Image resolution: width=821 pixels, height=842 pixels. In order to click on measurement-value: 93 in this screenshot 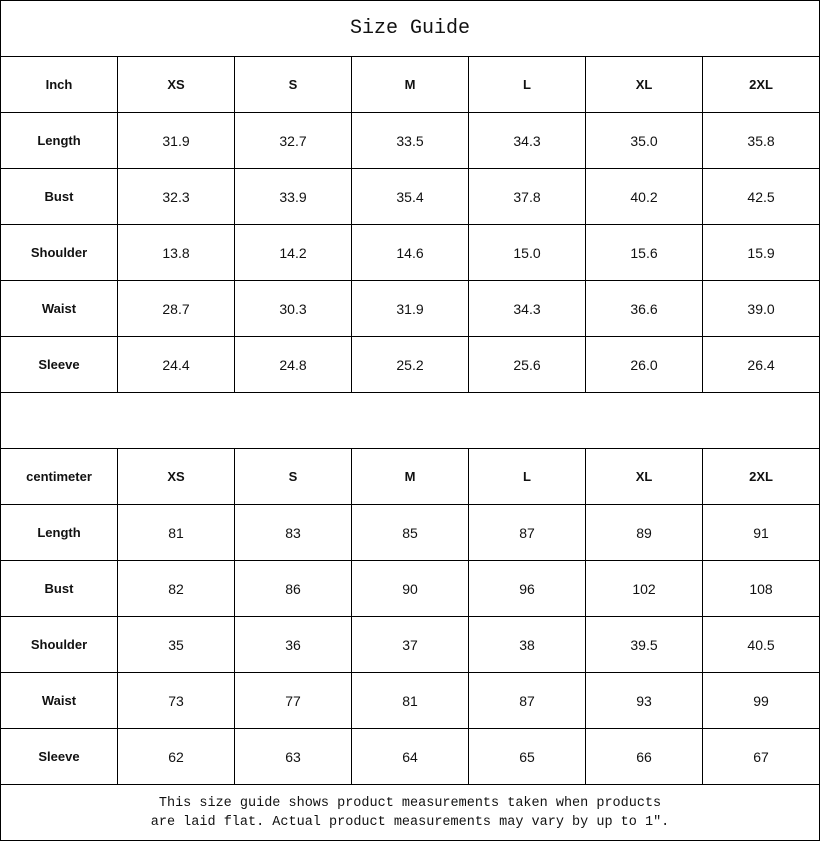, I will do `click(644, 700)`.